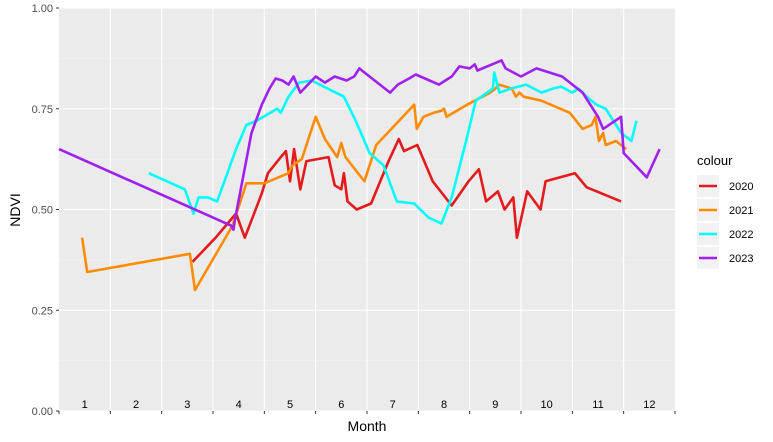  What do you see at coordinates (725, 222) in the screenshot?
I see `legend-items: 2020 2021 2022 2023` at bounding box center [725, 222].